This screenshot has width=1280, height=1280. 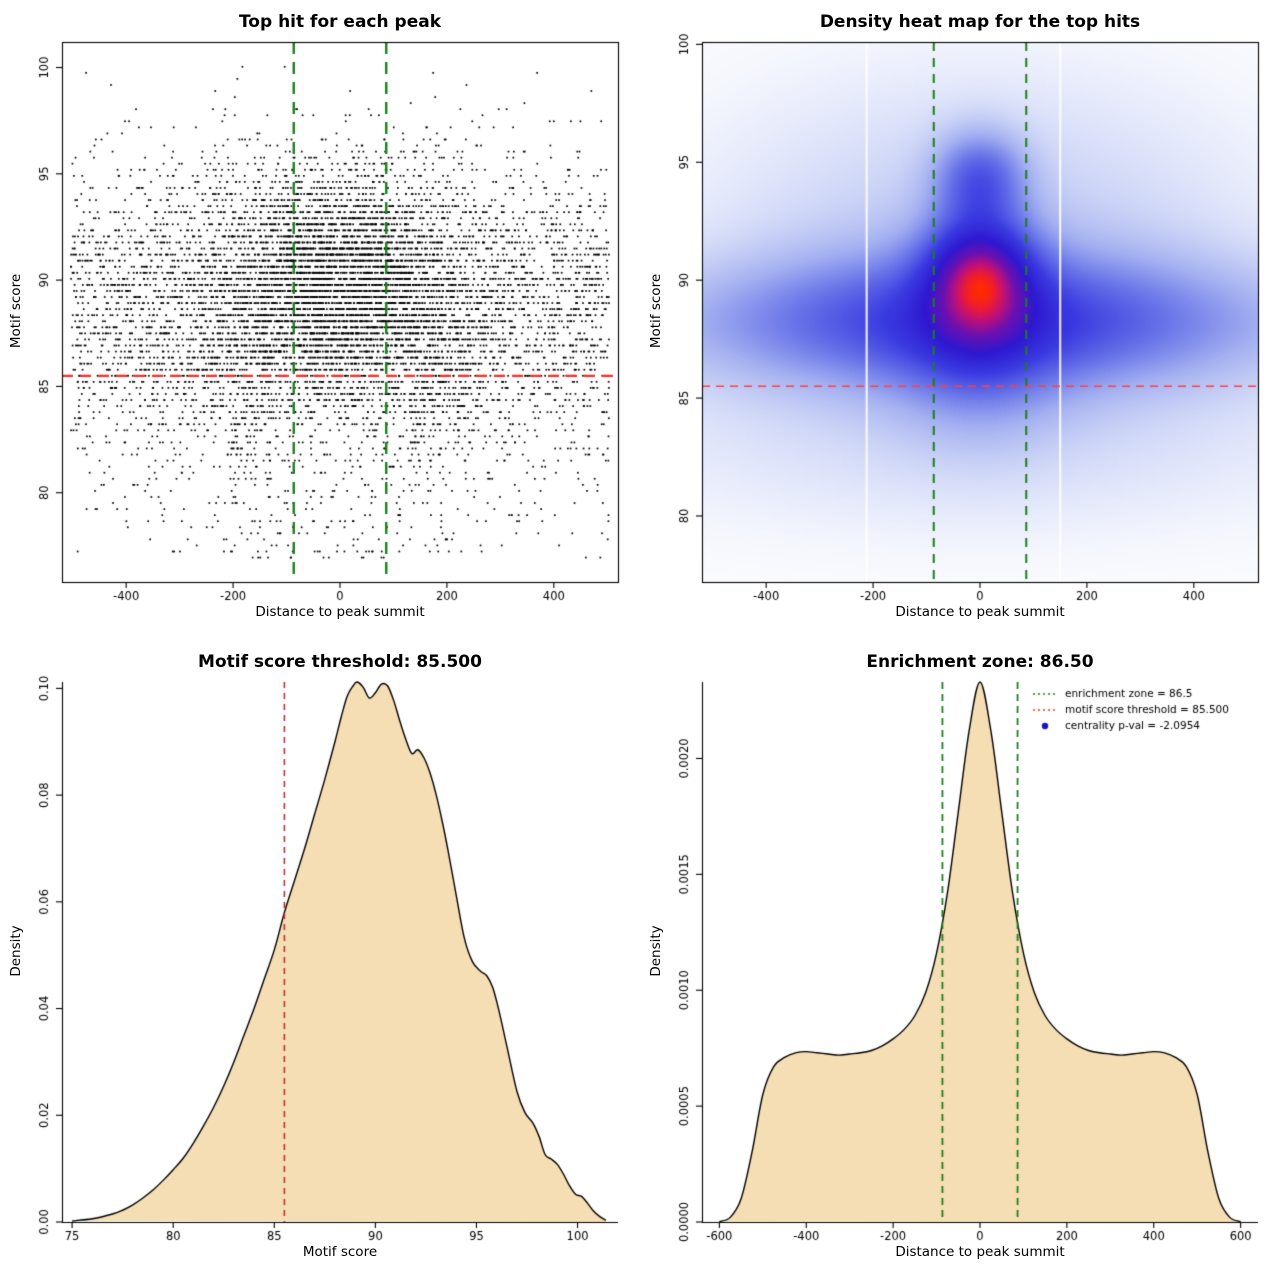 What do you see at coordinates (340, 22) in the screenshot?
I see `panel-title: Top hit for each peak` at bounding box center [340, 22].